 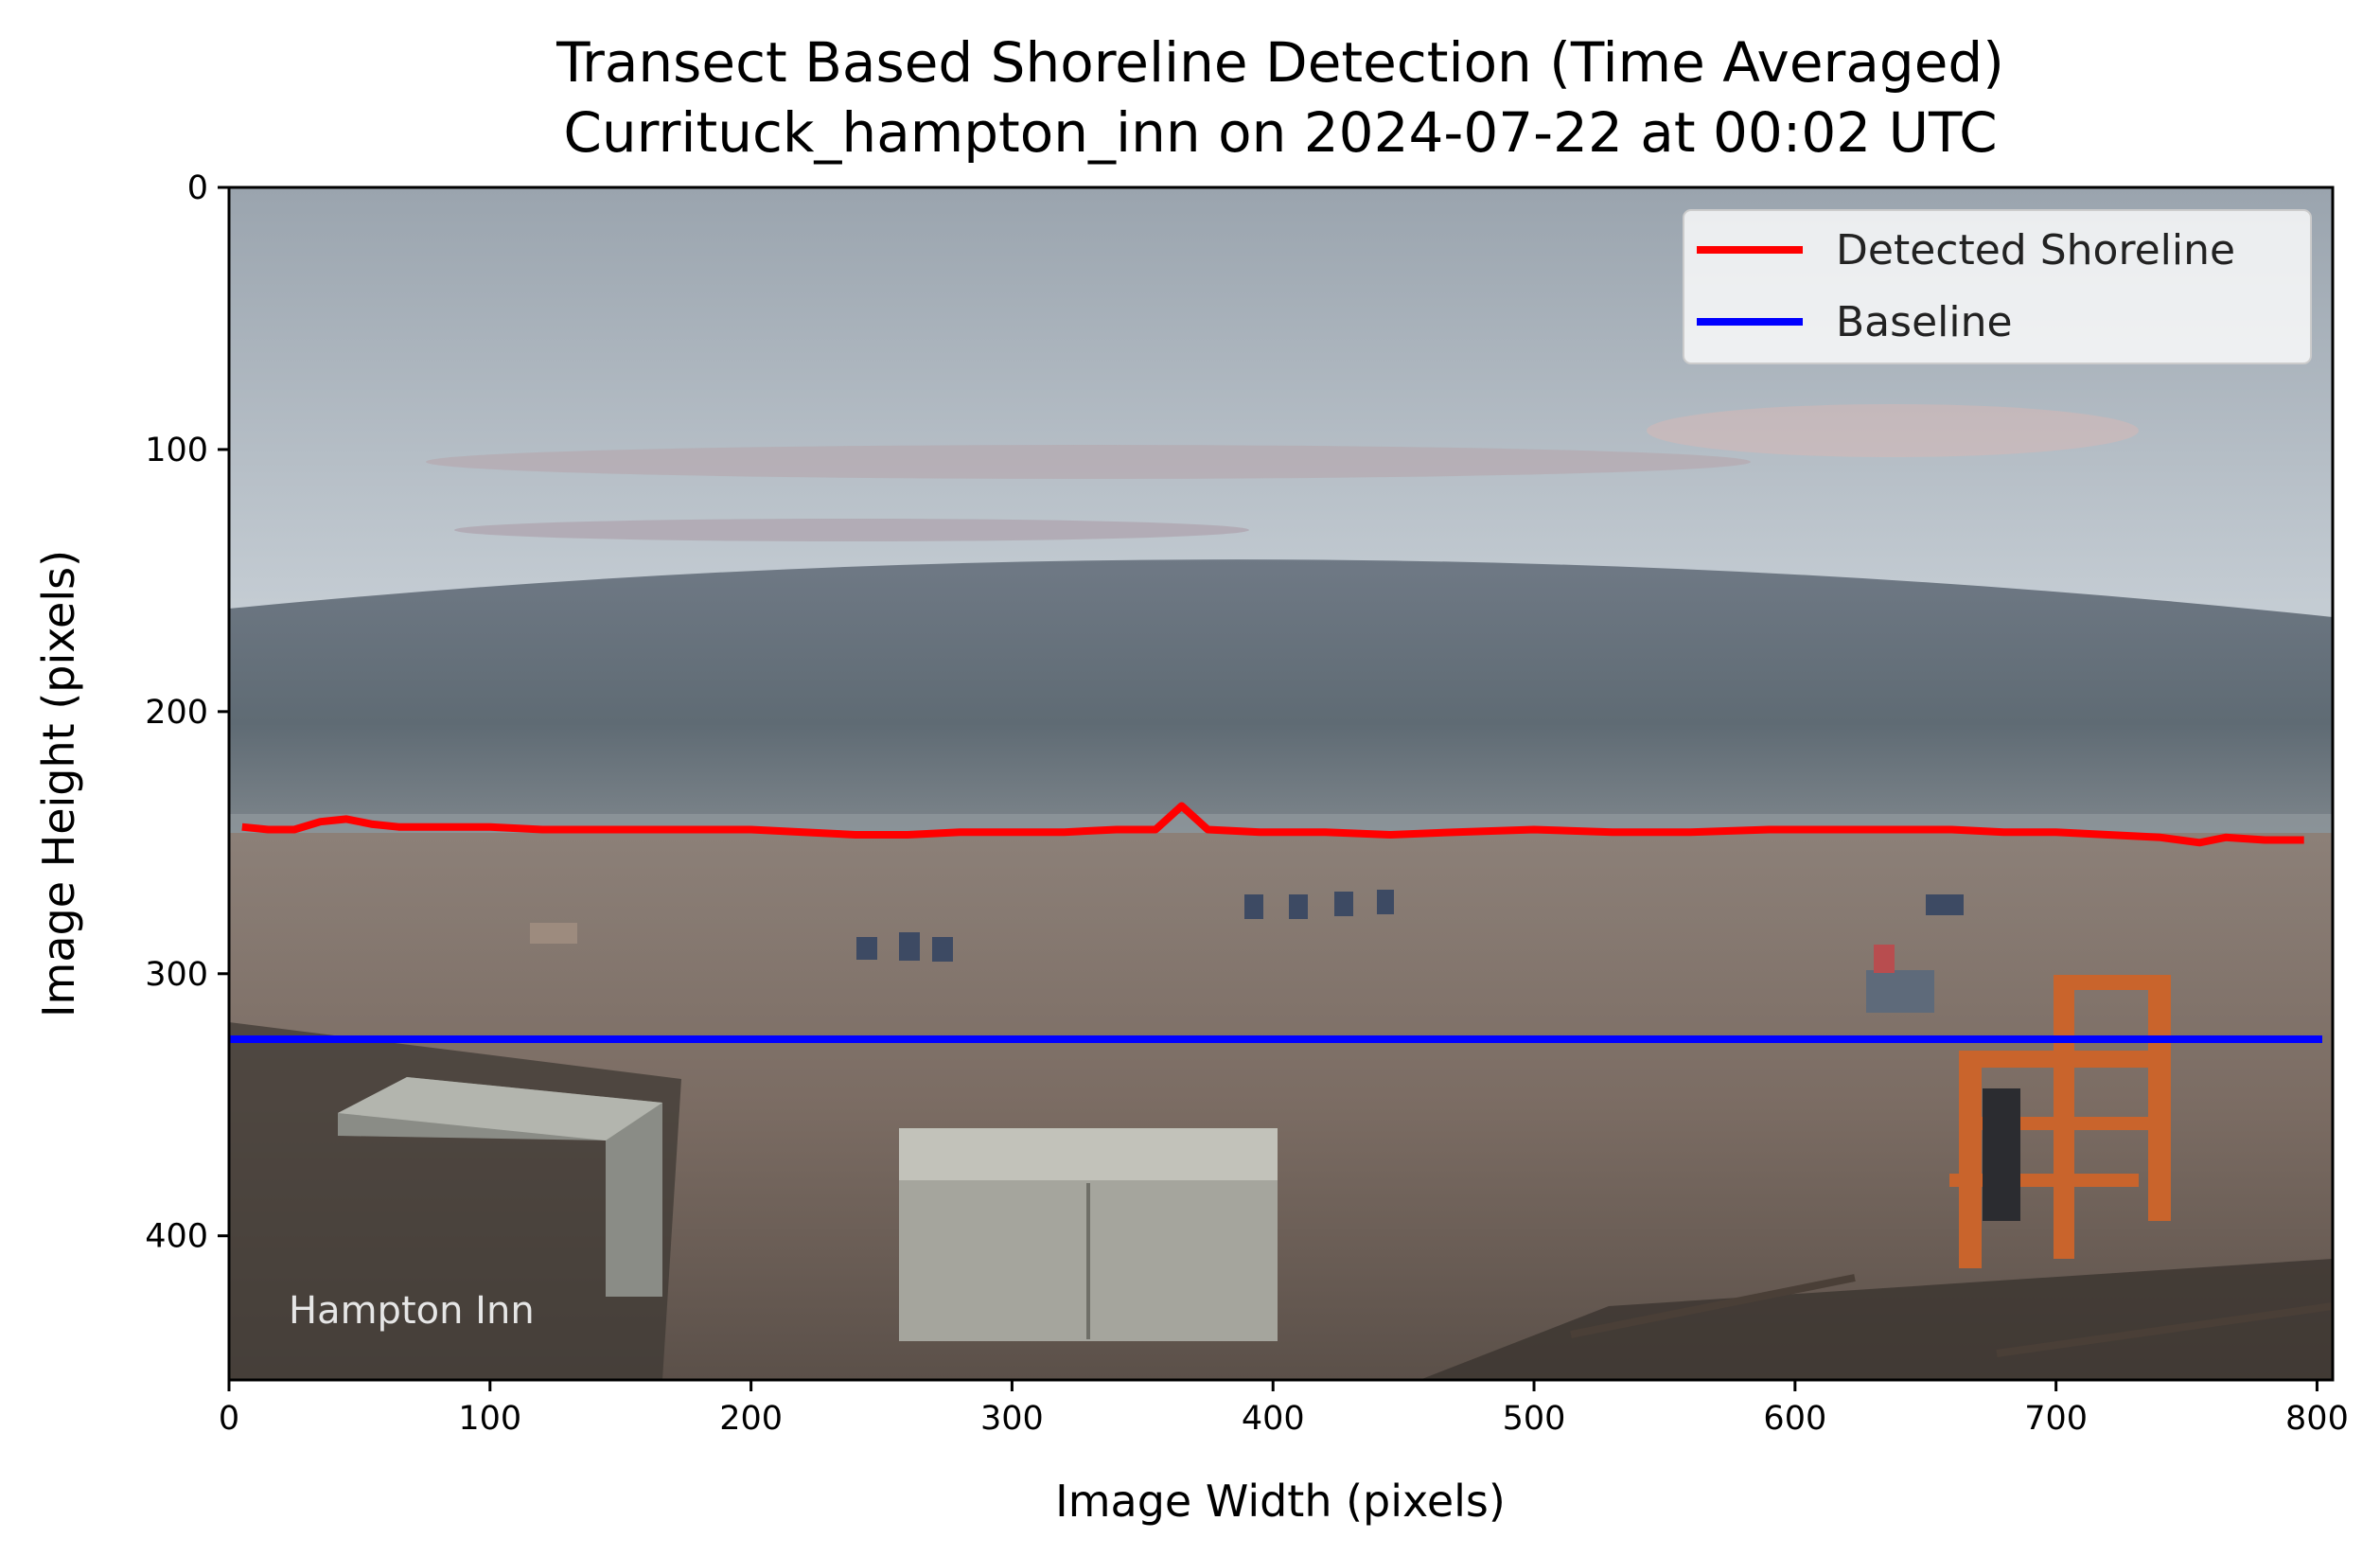 What do you see at coordinates (176, 450) in the screenshot?
I see `y-tick-label: 100` at bounding box center [176, 450].